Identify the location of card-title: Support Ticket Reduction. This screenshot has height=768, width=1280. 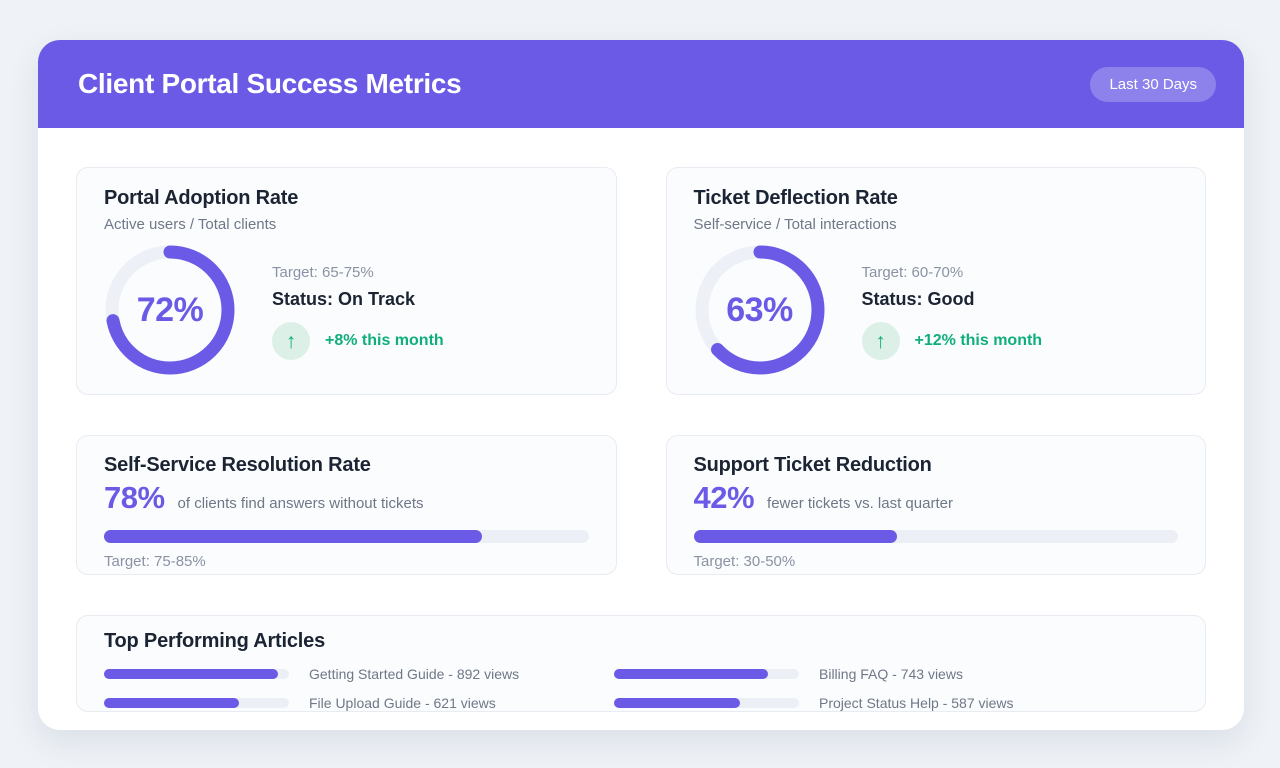
(812, 465).